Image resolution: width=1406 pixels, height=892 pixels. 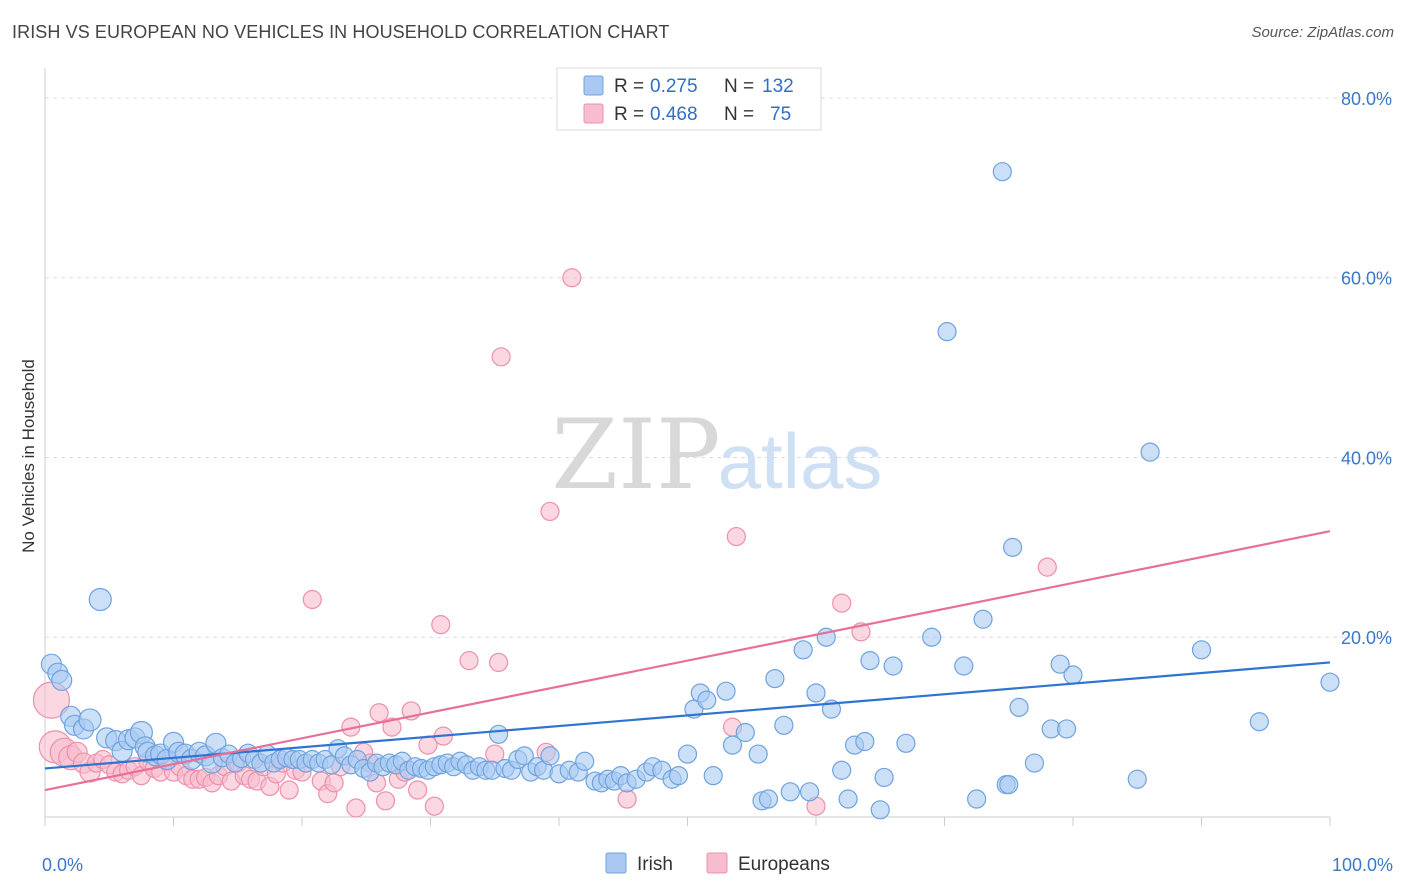 What do you see at coordinates (780, 114) in the screenshot?
I see `legend-n-value-europeans: 75` at bounding box center [780, 114].